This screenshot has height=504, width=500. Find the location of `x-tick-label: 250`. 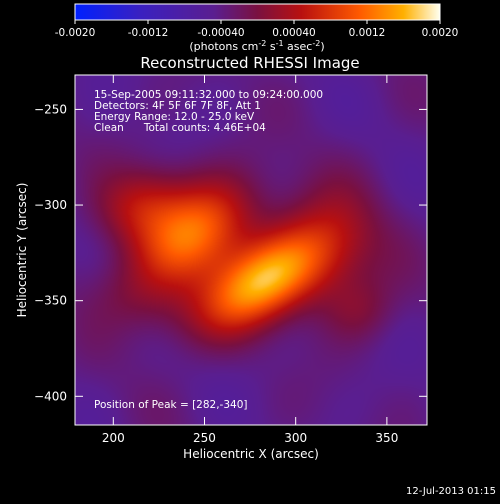

x-tick-label: 250 is located at coordinates (204, 438).